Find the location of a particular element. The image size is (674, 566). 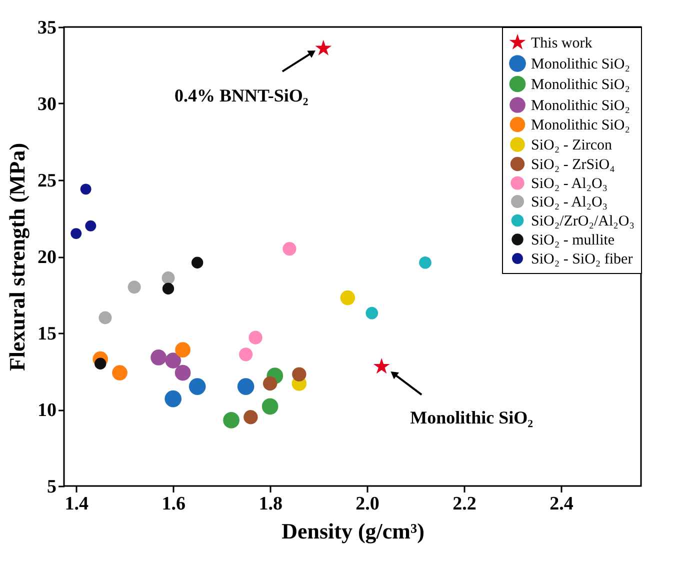

legend-label: SiO₂ - SiO₂ fiber is located at coordinates (582, 260).